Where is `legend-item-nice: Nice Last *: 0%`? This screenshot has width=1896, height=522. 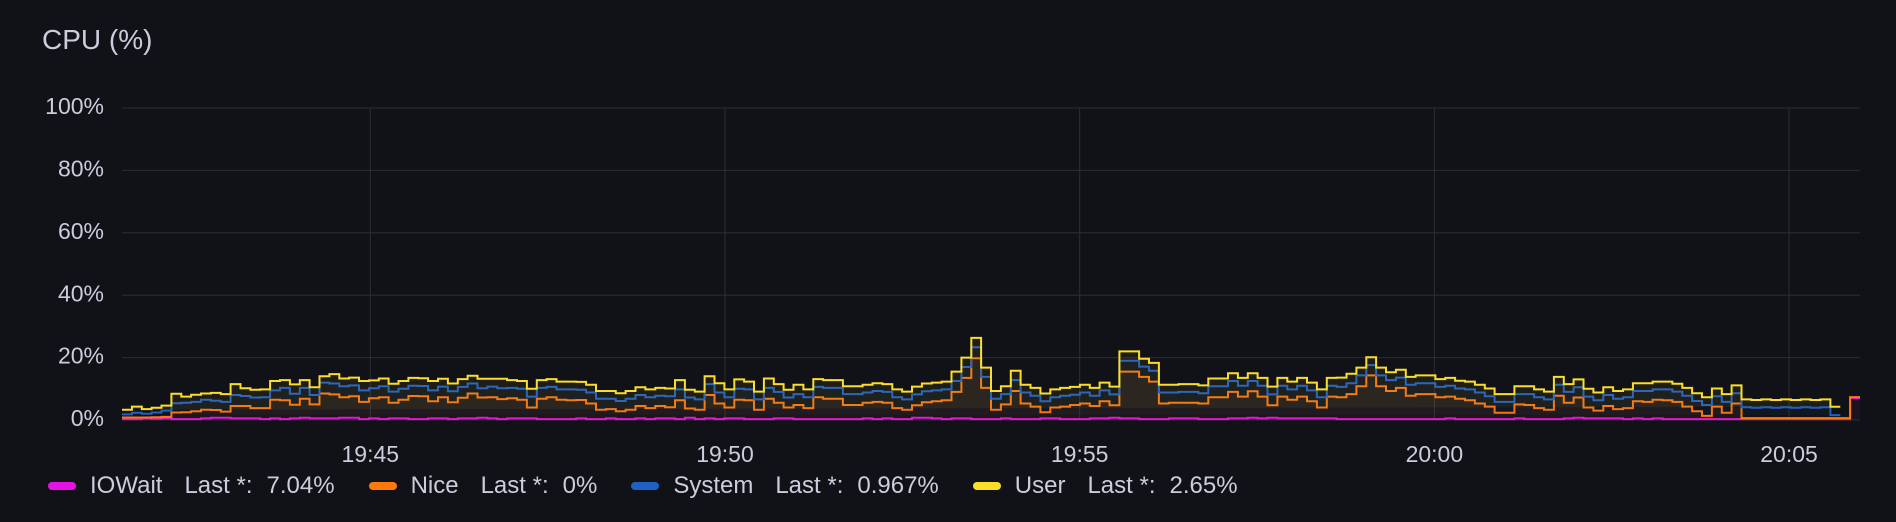
legend-item-nice: Nice Last *: 0% is located at coordinates (483, 486).